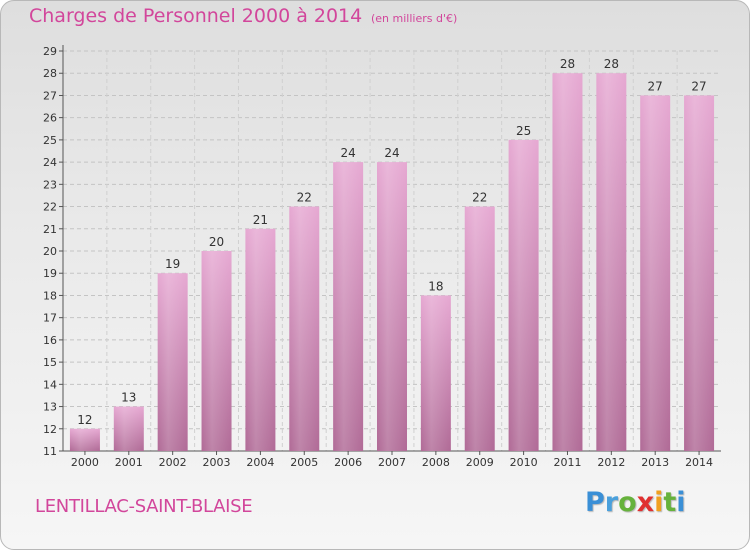  What do you see at coordinates (523, 131) in the screenshot?
I see `data-label-2010: 25` at bounding box center [523, 131].